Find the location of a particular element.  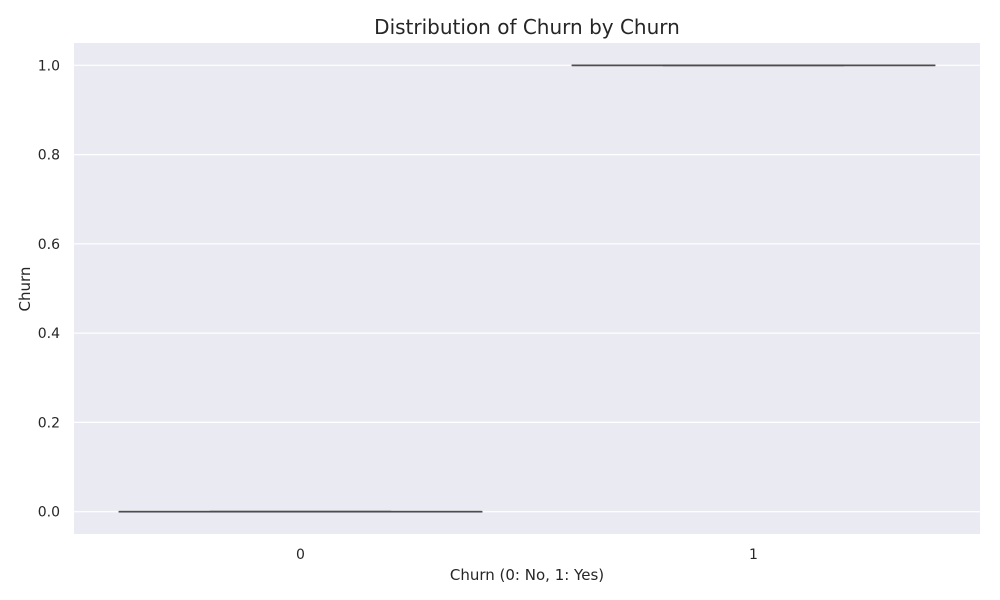

y-tick-labels: 0.0 0.2 0.4 0.6 0.8 1.0 is located at coordinates (49, 289).